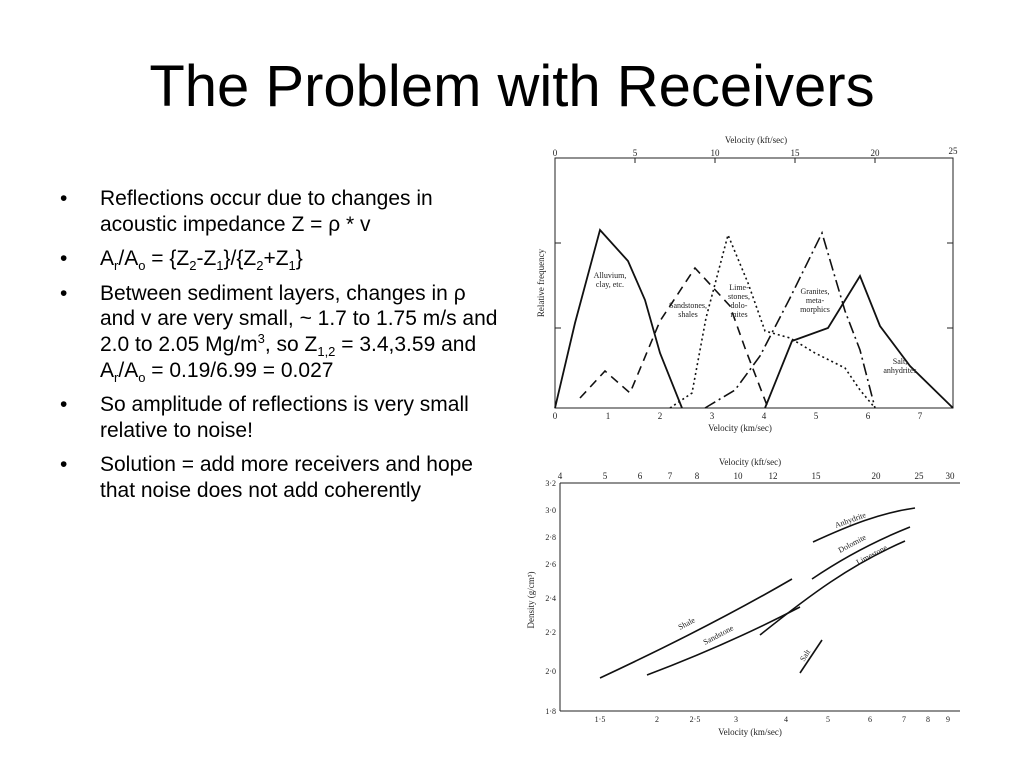 The width and height of the screenshot is (1024, 768). What do you see at coordinates (815, 300) in the screenshot?
I see `svg-text: meta-` at bounding box center [815, 300].